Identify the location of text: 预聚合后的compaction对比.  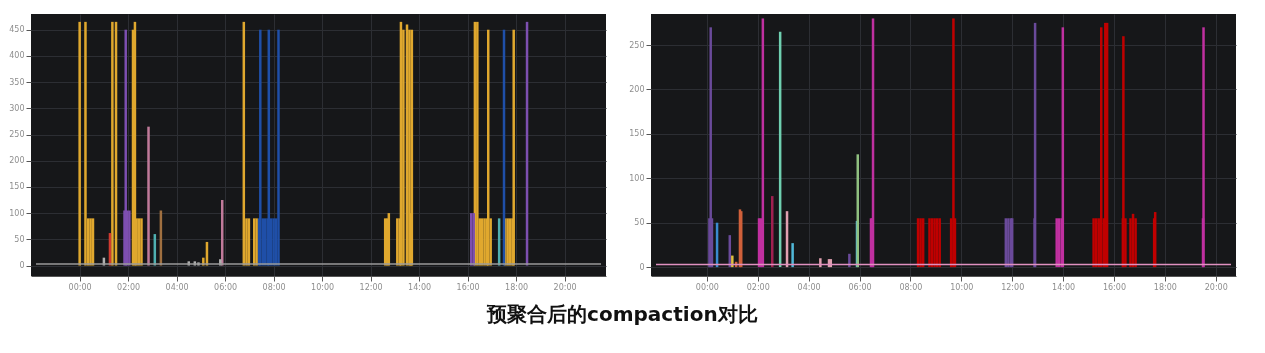
(622, 314).